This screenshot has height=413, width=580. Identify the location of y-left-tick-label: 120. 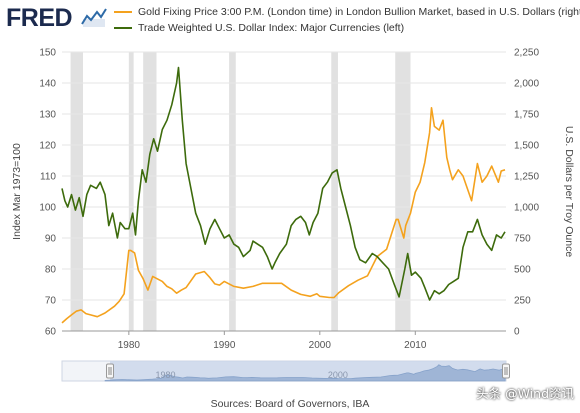
(47, 146).